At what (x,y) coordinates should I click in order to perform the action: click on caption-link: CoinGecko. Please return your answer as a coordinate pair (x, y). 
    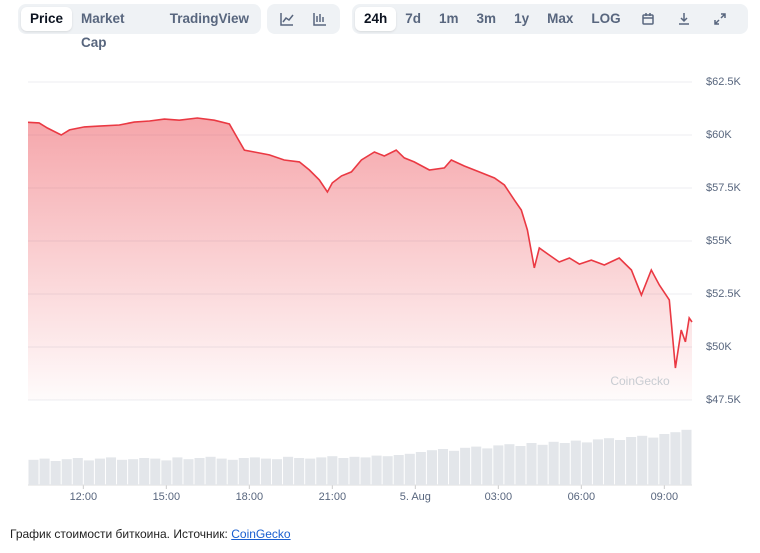
    Looking at the image, I should click on (261, 534).